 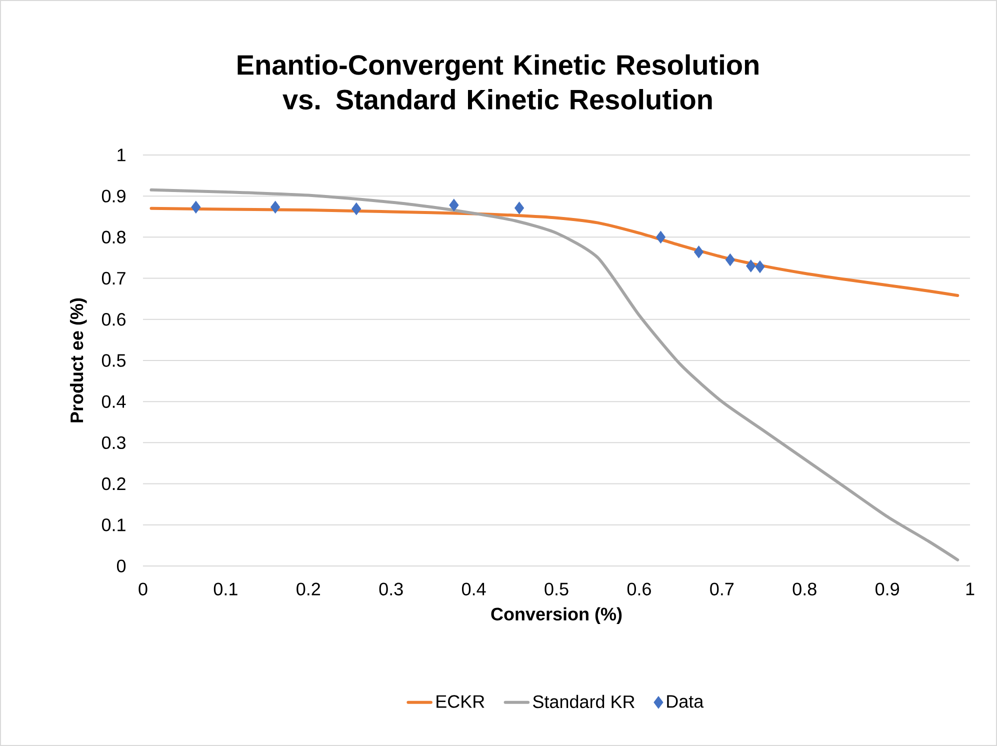 I want to click on y-tick-label: 1, so click(x=122, y=155).